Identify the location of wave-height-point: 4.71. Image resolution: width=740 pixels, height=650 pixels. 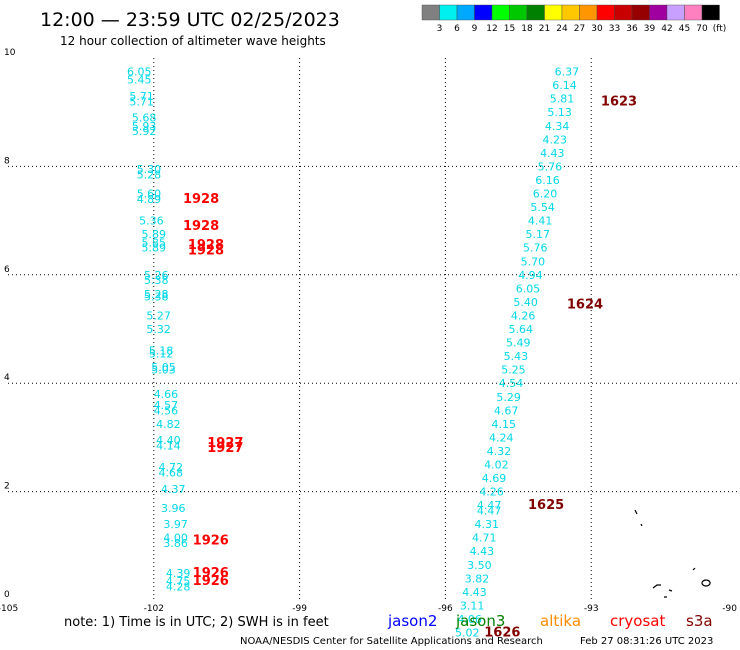
(484, 538).